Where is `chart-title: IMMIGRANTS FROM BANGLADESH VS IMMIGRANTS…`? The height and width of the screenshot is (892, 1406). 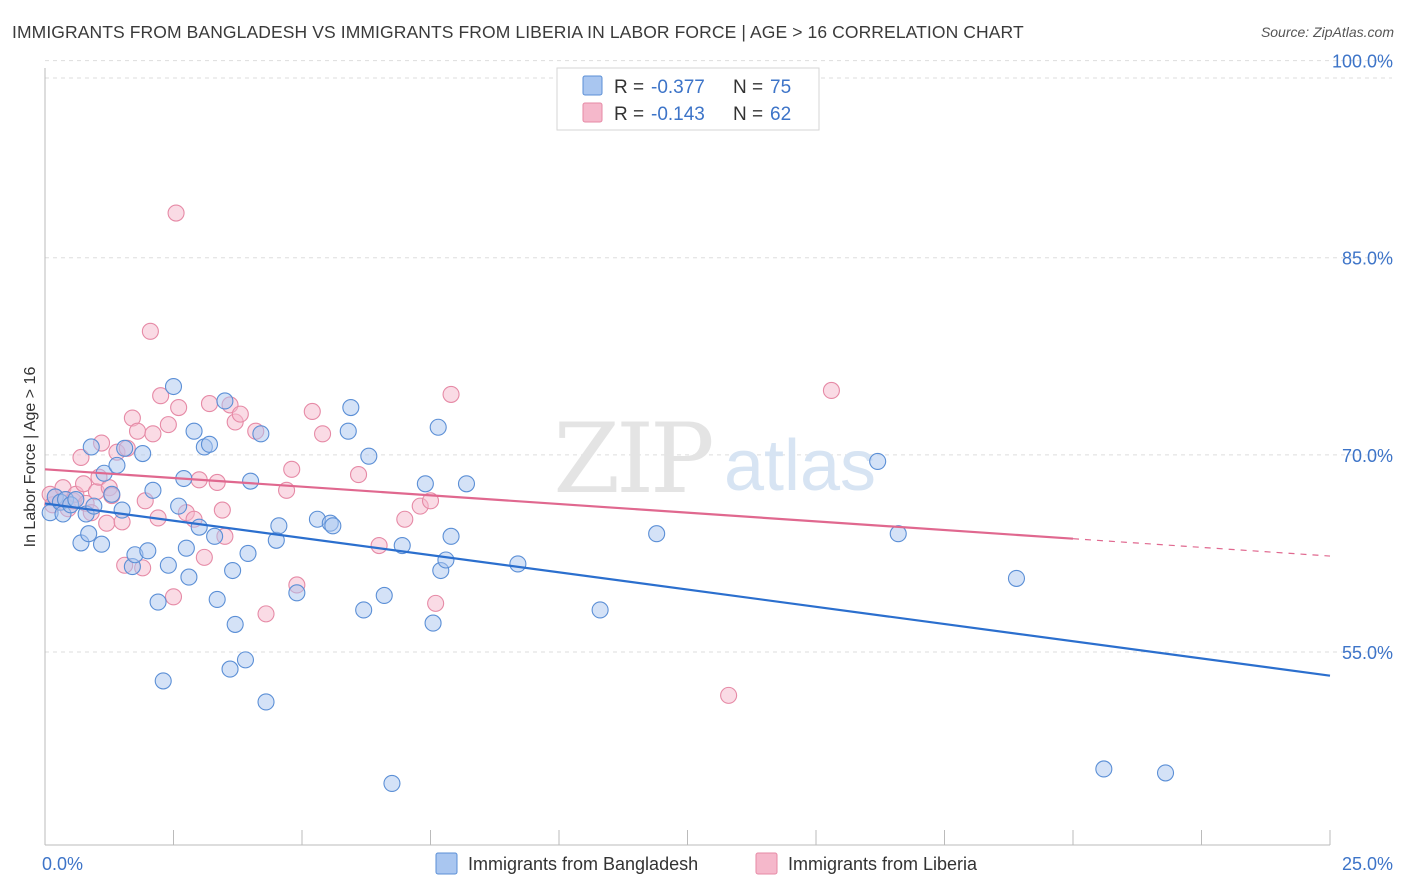 chart-title: IMMIGRANTS FROM BANGLADESH VS IMMIGRANTS… is located at coordinates (518, 32).